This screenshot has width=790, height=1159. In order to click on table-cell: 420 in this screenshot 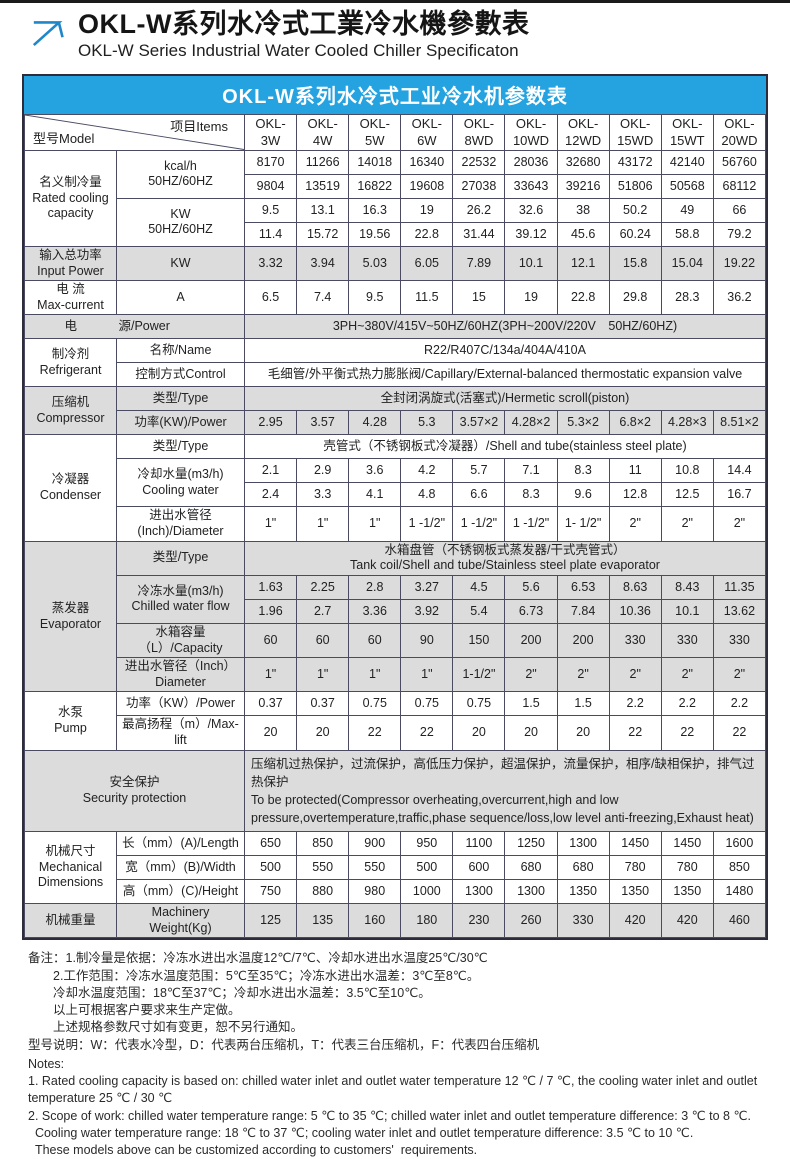, I will do `click(635, 921)`.